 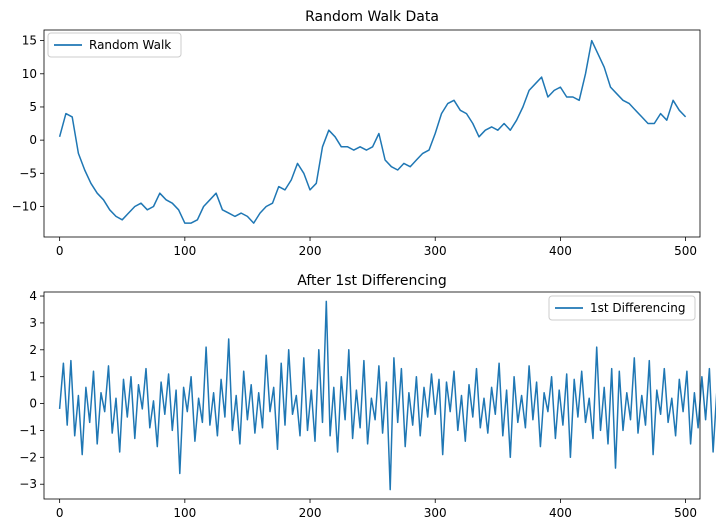 I want to click on random-walk-y-tick-label: 10, so click(x=29, y=74).